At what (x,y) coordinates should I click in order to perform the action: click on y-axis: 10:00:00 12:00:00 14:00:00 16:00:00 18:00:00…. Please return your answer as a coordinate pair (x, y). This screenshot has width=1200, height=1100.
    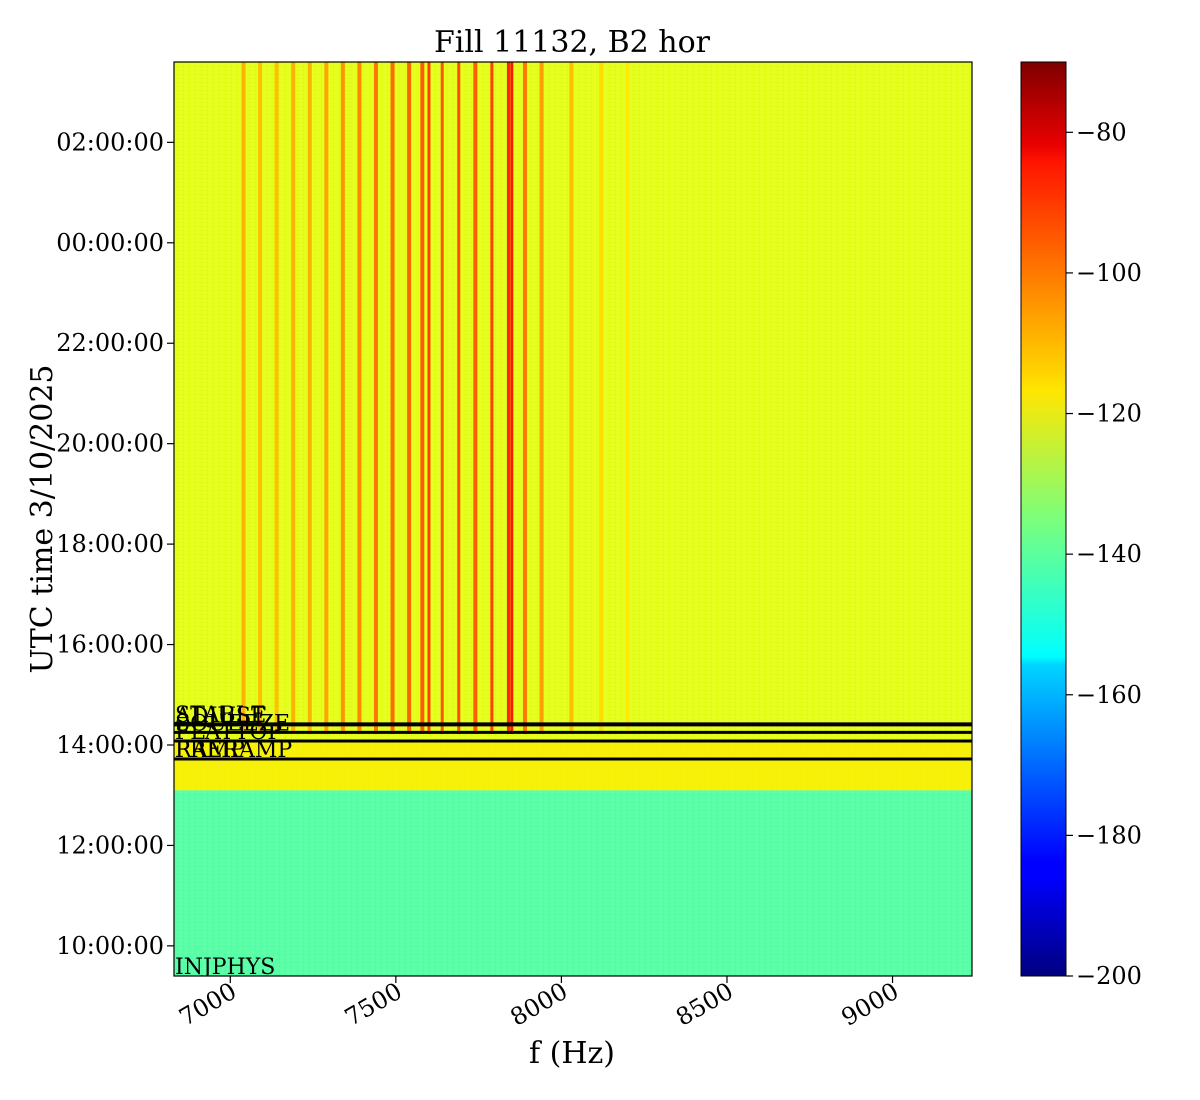
    Looking at the image, I should click on (115, 544).